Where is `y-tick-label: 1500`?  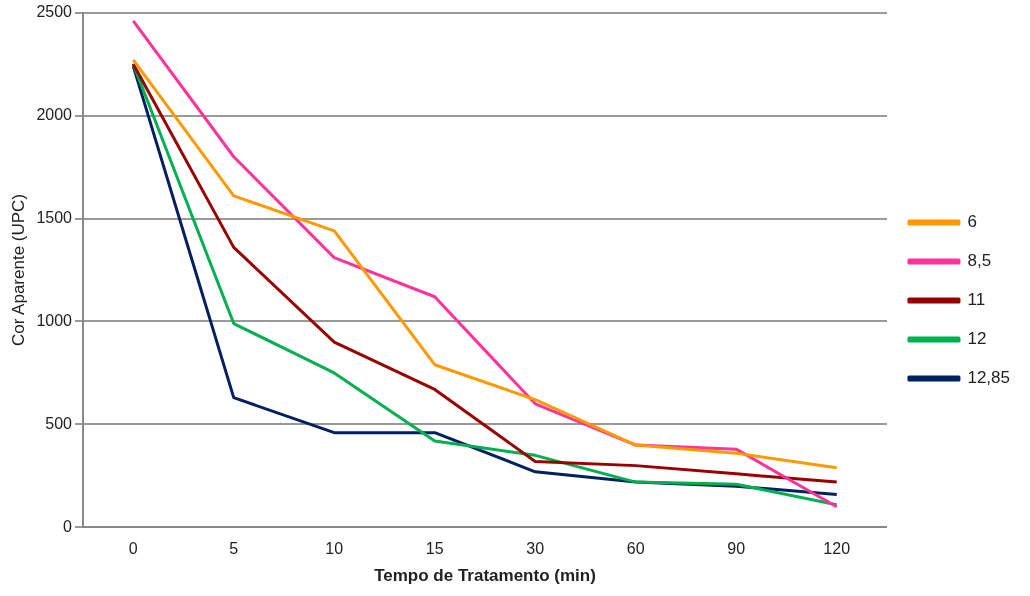
y-tick-label: 1500 is located at coordinates (54, 217).